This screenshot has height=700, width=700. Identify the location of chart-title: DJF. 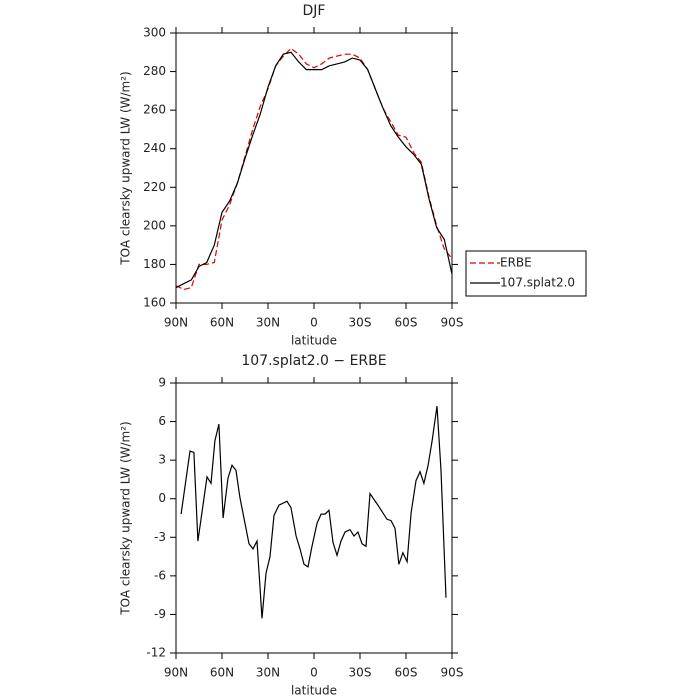
(314, 11).